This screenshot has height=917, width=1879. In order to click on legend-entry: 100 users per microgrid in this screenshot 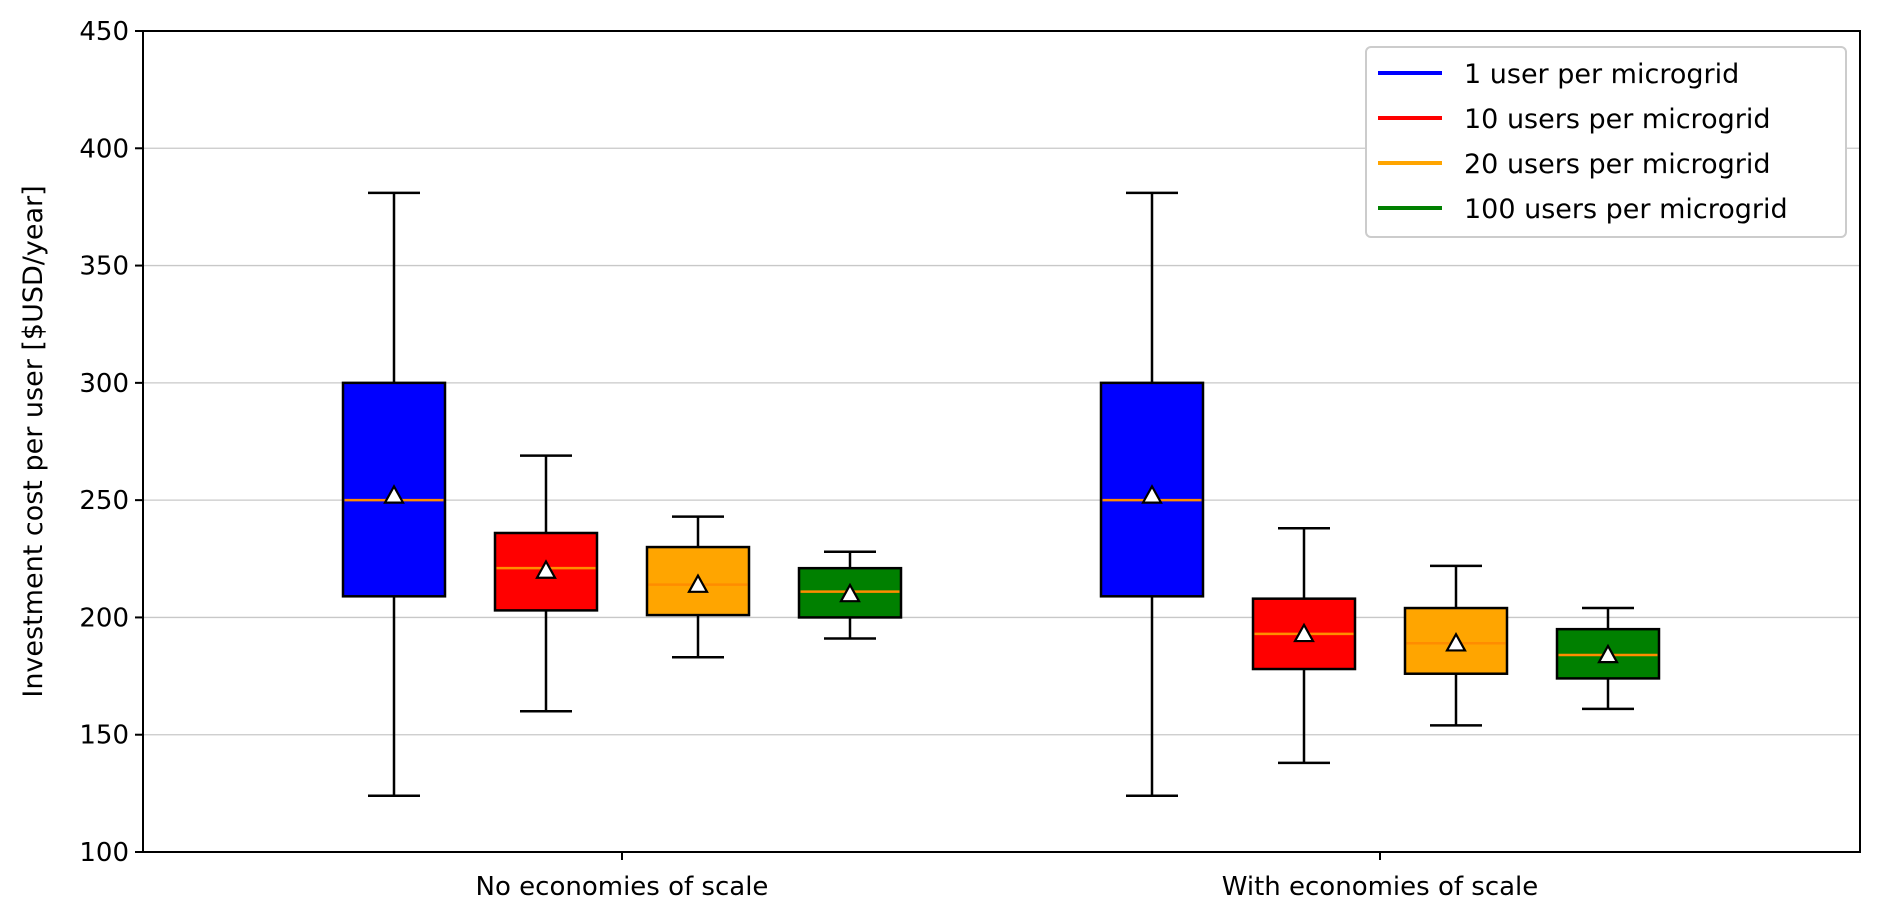, I will do `click(1626, 209)`.